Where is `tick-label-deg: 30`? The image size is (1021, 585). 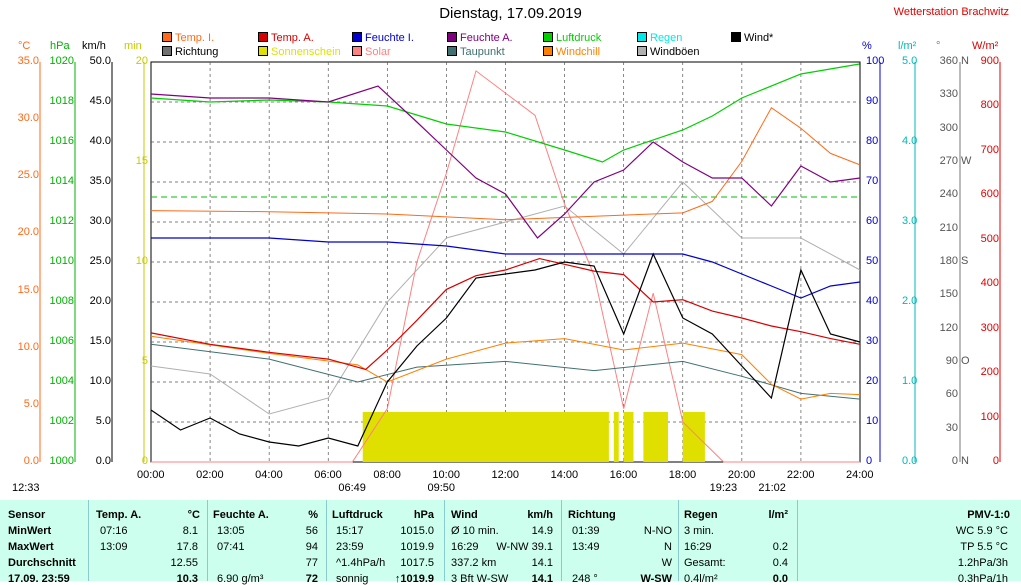 tick-label-deg: 30 is located at coordinates (951, 427).